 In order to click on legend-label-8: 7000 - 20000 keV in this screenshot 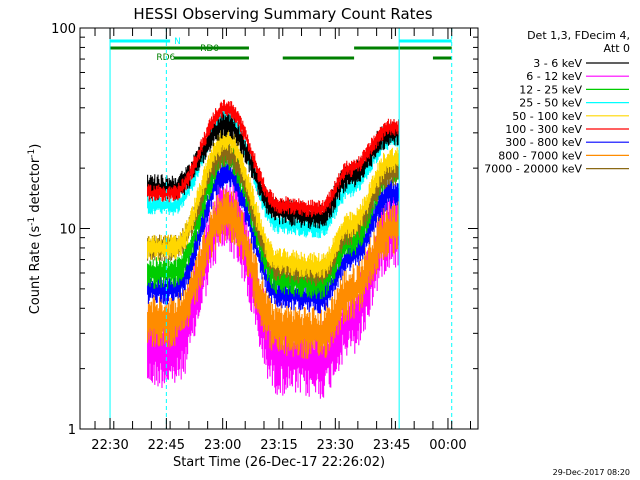, I will do `click(533, 169)`.